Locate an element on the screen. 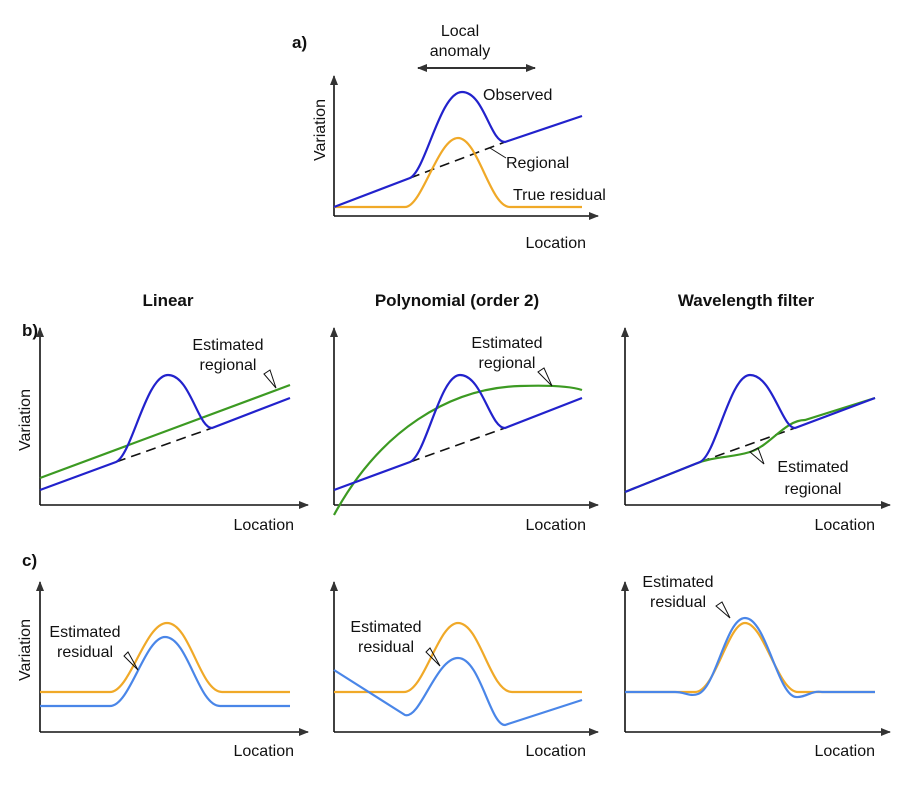 The height and width of the screenshot is (788, 913). observed-label: Observed is located at coordinates (517, 95).